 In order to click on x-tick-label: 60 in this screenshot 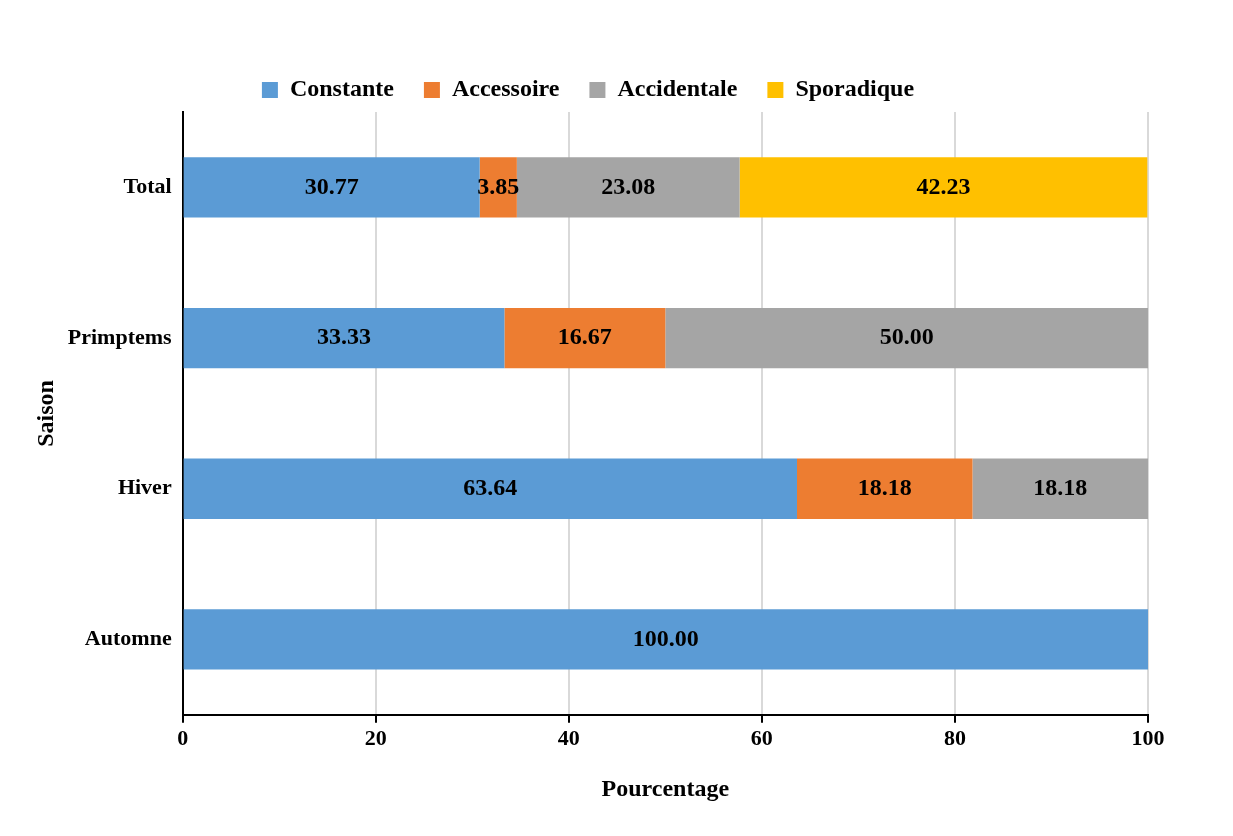, I will do `click(761, 737)`.